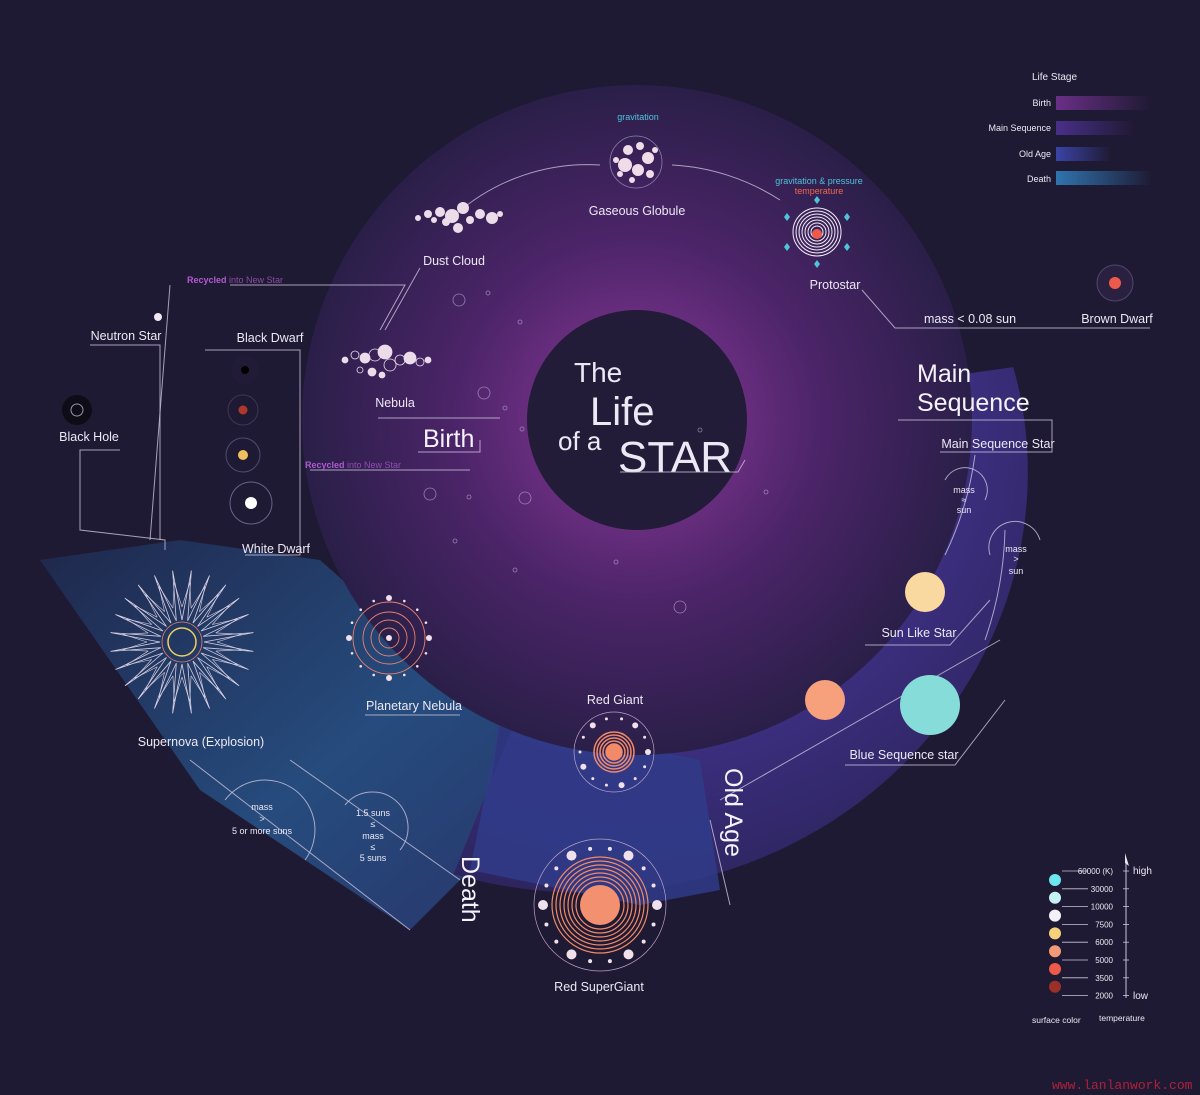 This screenshot has width=1200, height=1095. What do you see at coordinates (622, 412) in the screenshot?
I see `title-life: Life` at bounding box center [622, 412].